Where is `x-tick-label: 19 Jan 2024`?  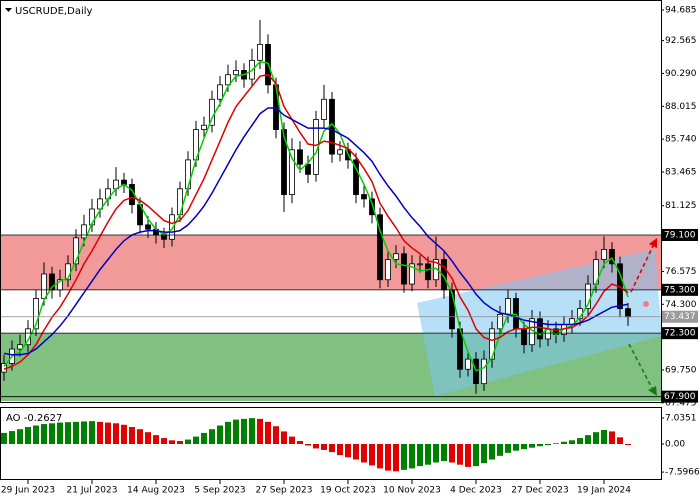 x-tick-label: 19 Jan 2024 is located at coordinates (604, 491).